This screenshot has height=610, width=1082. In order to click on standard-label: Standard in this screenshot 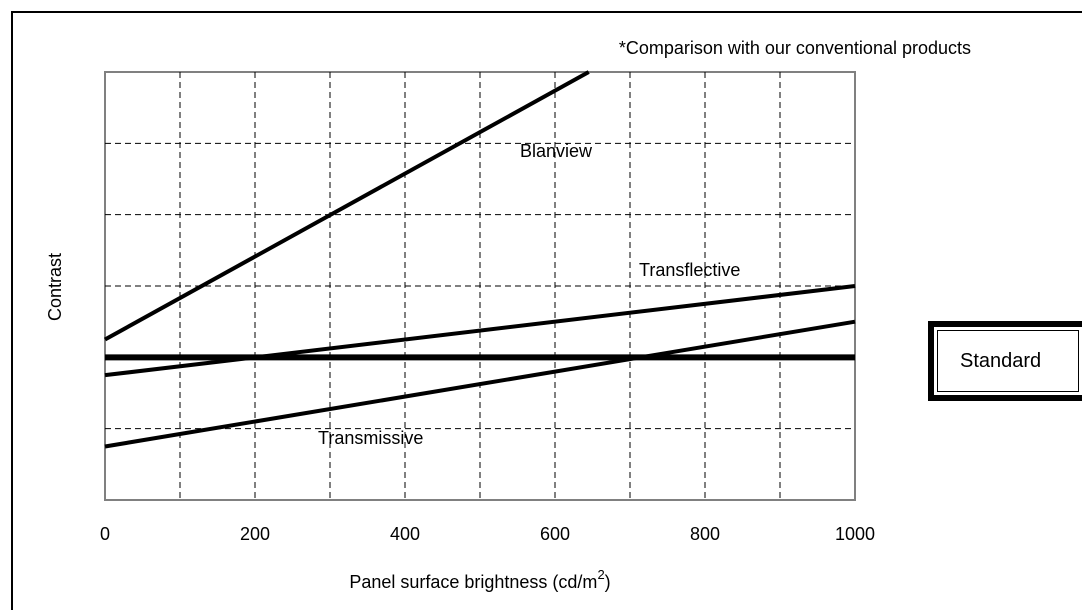, I will do `click(1008, 361)`.